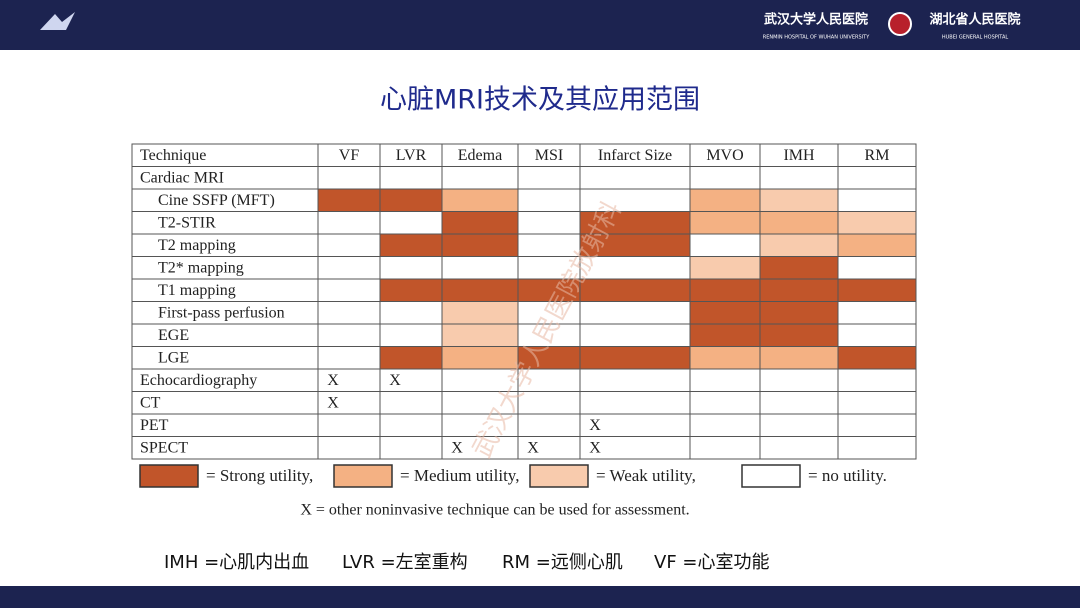  I want to click on row-label: First-pass perfusion, so click(221, 312).